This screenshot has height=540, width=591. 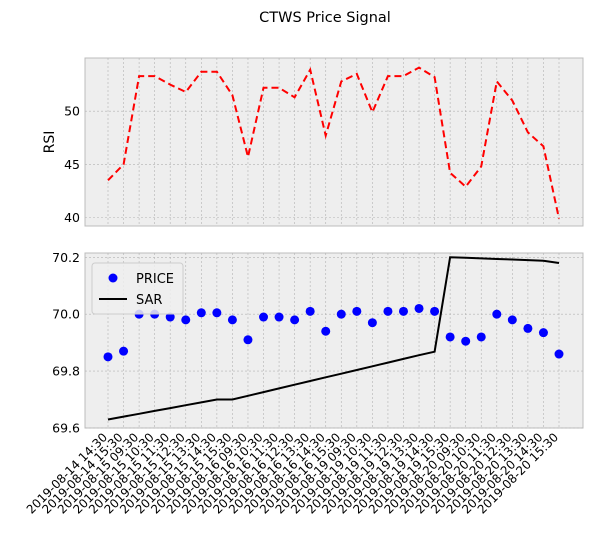 I want to click on y-tick-label: 70.2, so click(x=66, y=257).